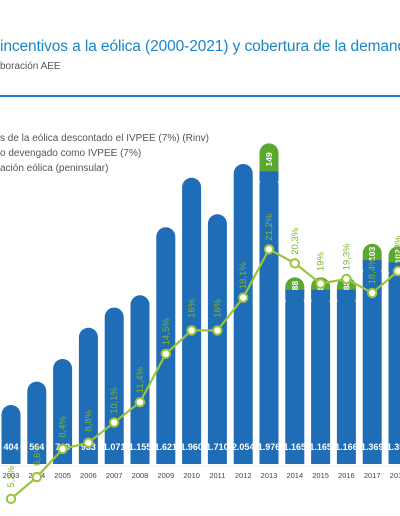  What do you see at coordinates (295, 286) in the screenshot?
I see `ivpee-value-label-2014: 88` at bounding box center [295, 286].